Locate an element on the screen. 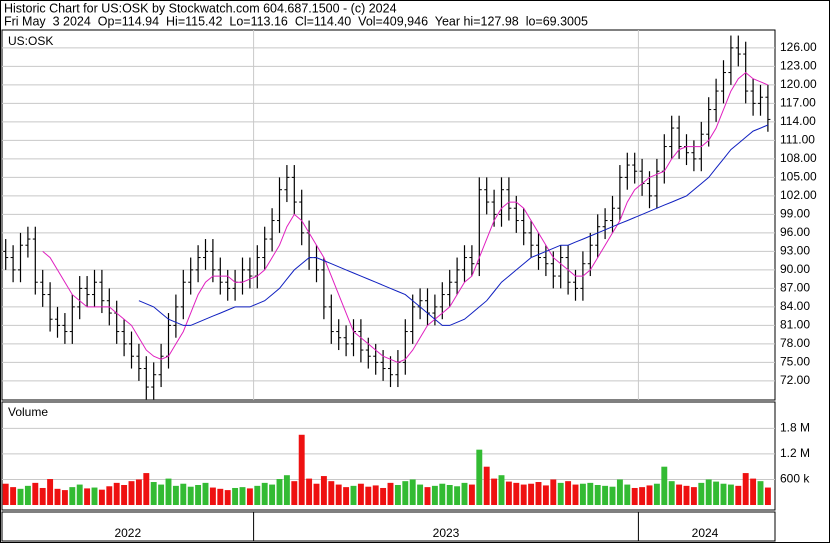 This screenshot has height=543, width=830. y-tick-label: 87.00 is located at coordinates (795, 288).